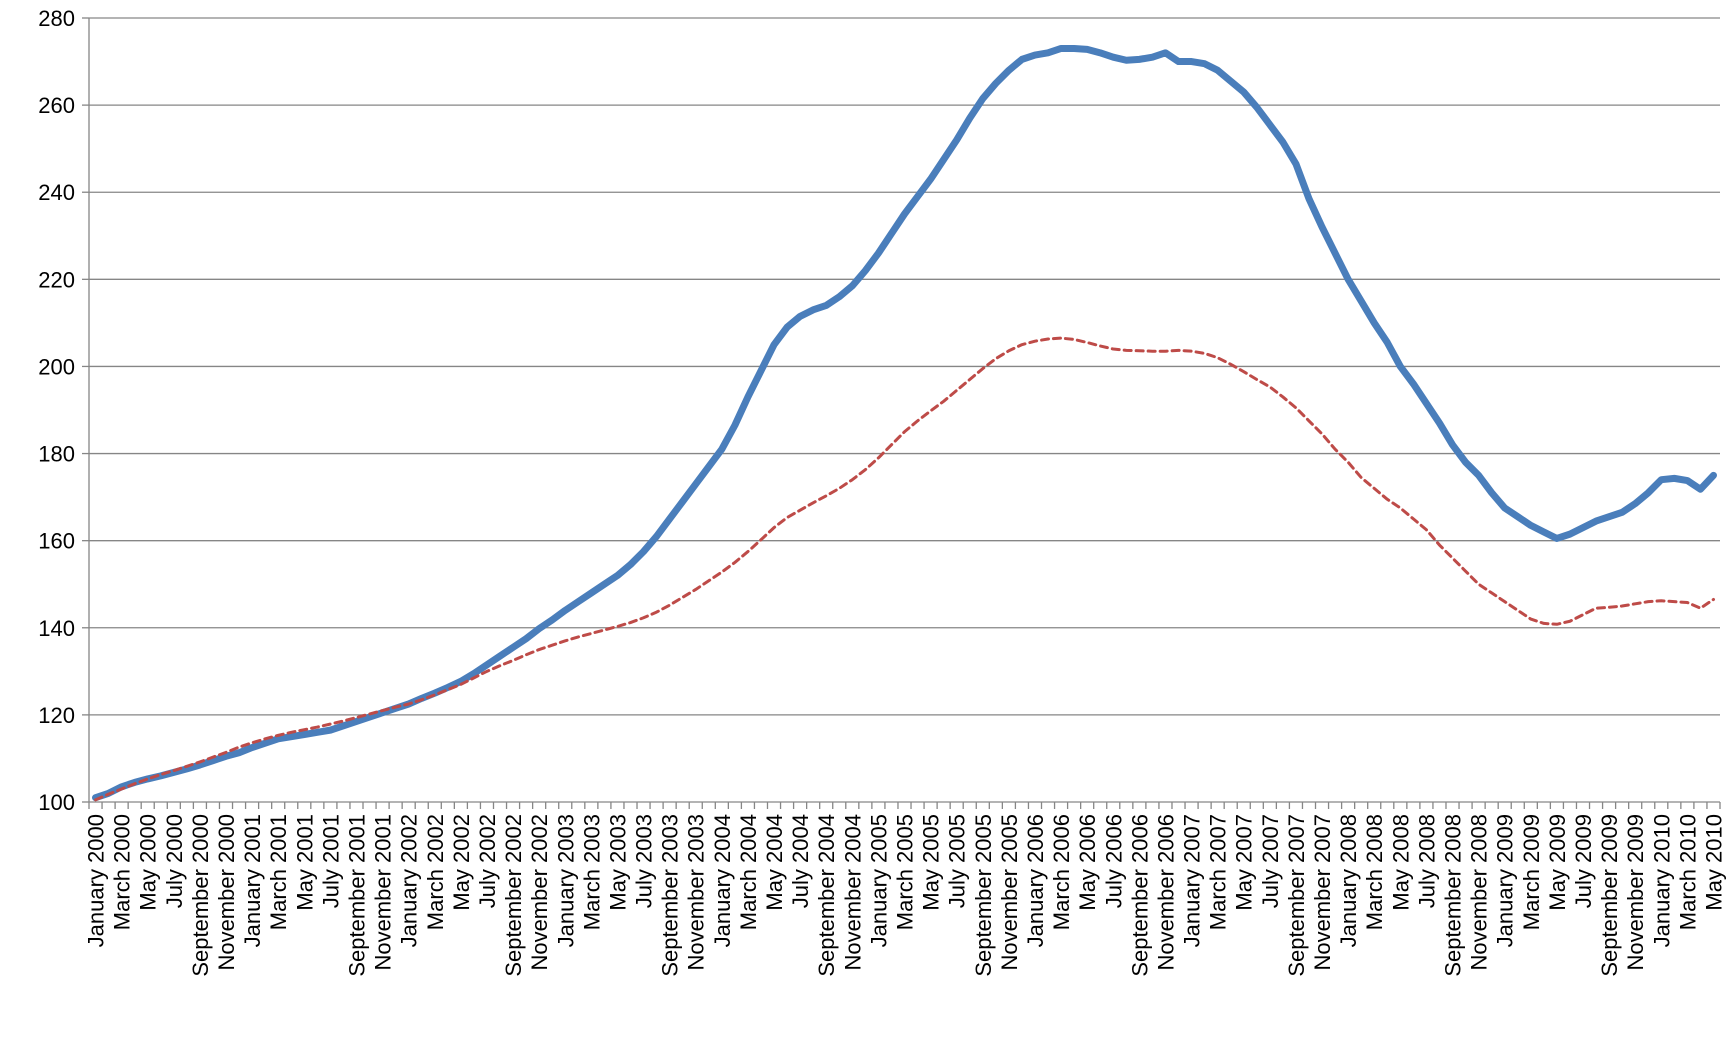 This screenshot has width=1736, height=1045. What do you see at coordinates (56, 192) in the screenshot?
I see `y-tick-label: 240` at bounding box center [56, 192].